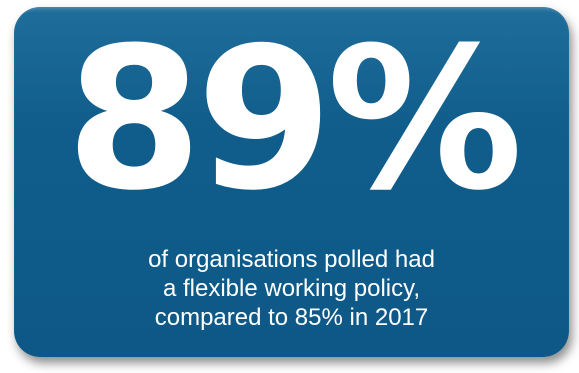 The width and height of the screenshot is (579, 373). Describe the element at coordinates (291, 317) in the screenshot. I see `caption-line-3: compared to 85% in 2017` at that location.